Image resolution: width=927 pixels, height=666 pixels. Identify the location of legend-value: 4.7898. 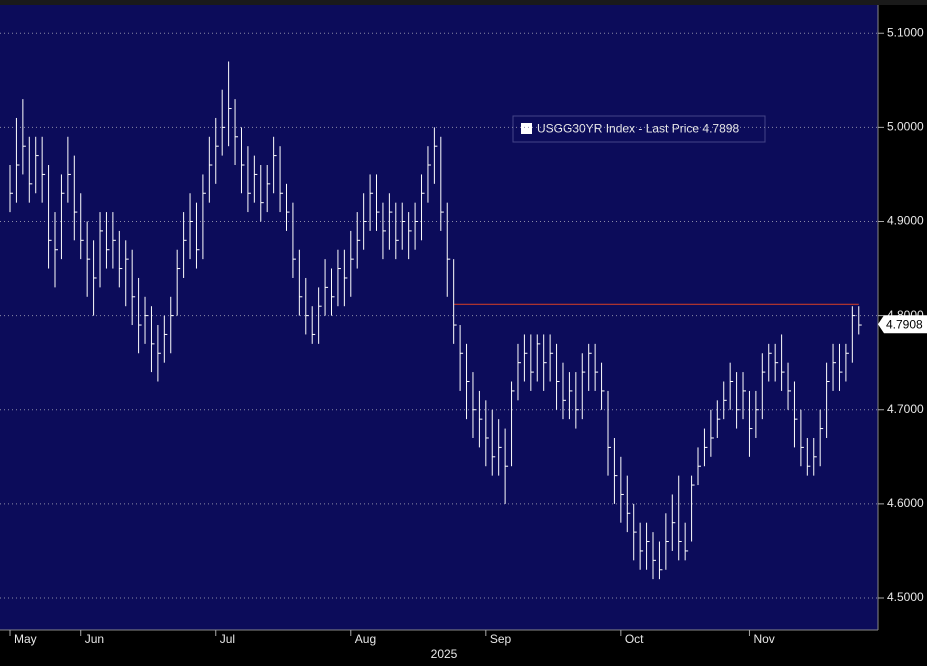
(720, 129).